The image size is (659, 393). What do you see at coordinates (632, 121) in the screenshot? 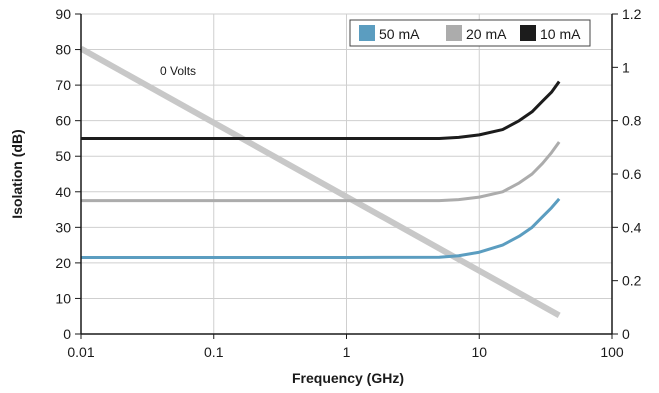
I see `y2-tick-label: 0.8` at bounding box center [632, 121].